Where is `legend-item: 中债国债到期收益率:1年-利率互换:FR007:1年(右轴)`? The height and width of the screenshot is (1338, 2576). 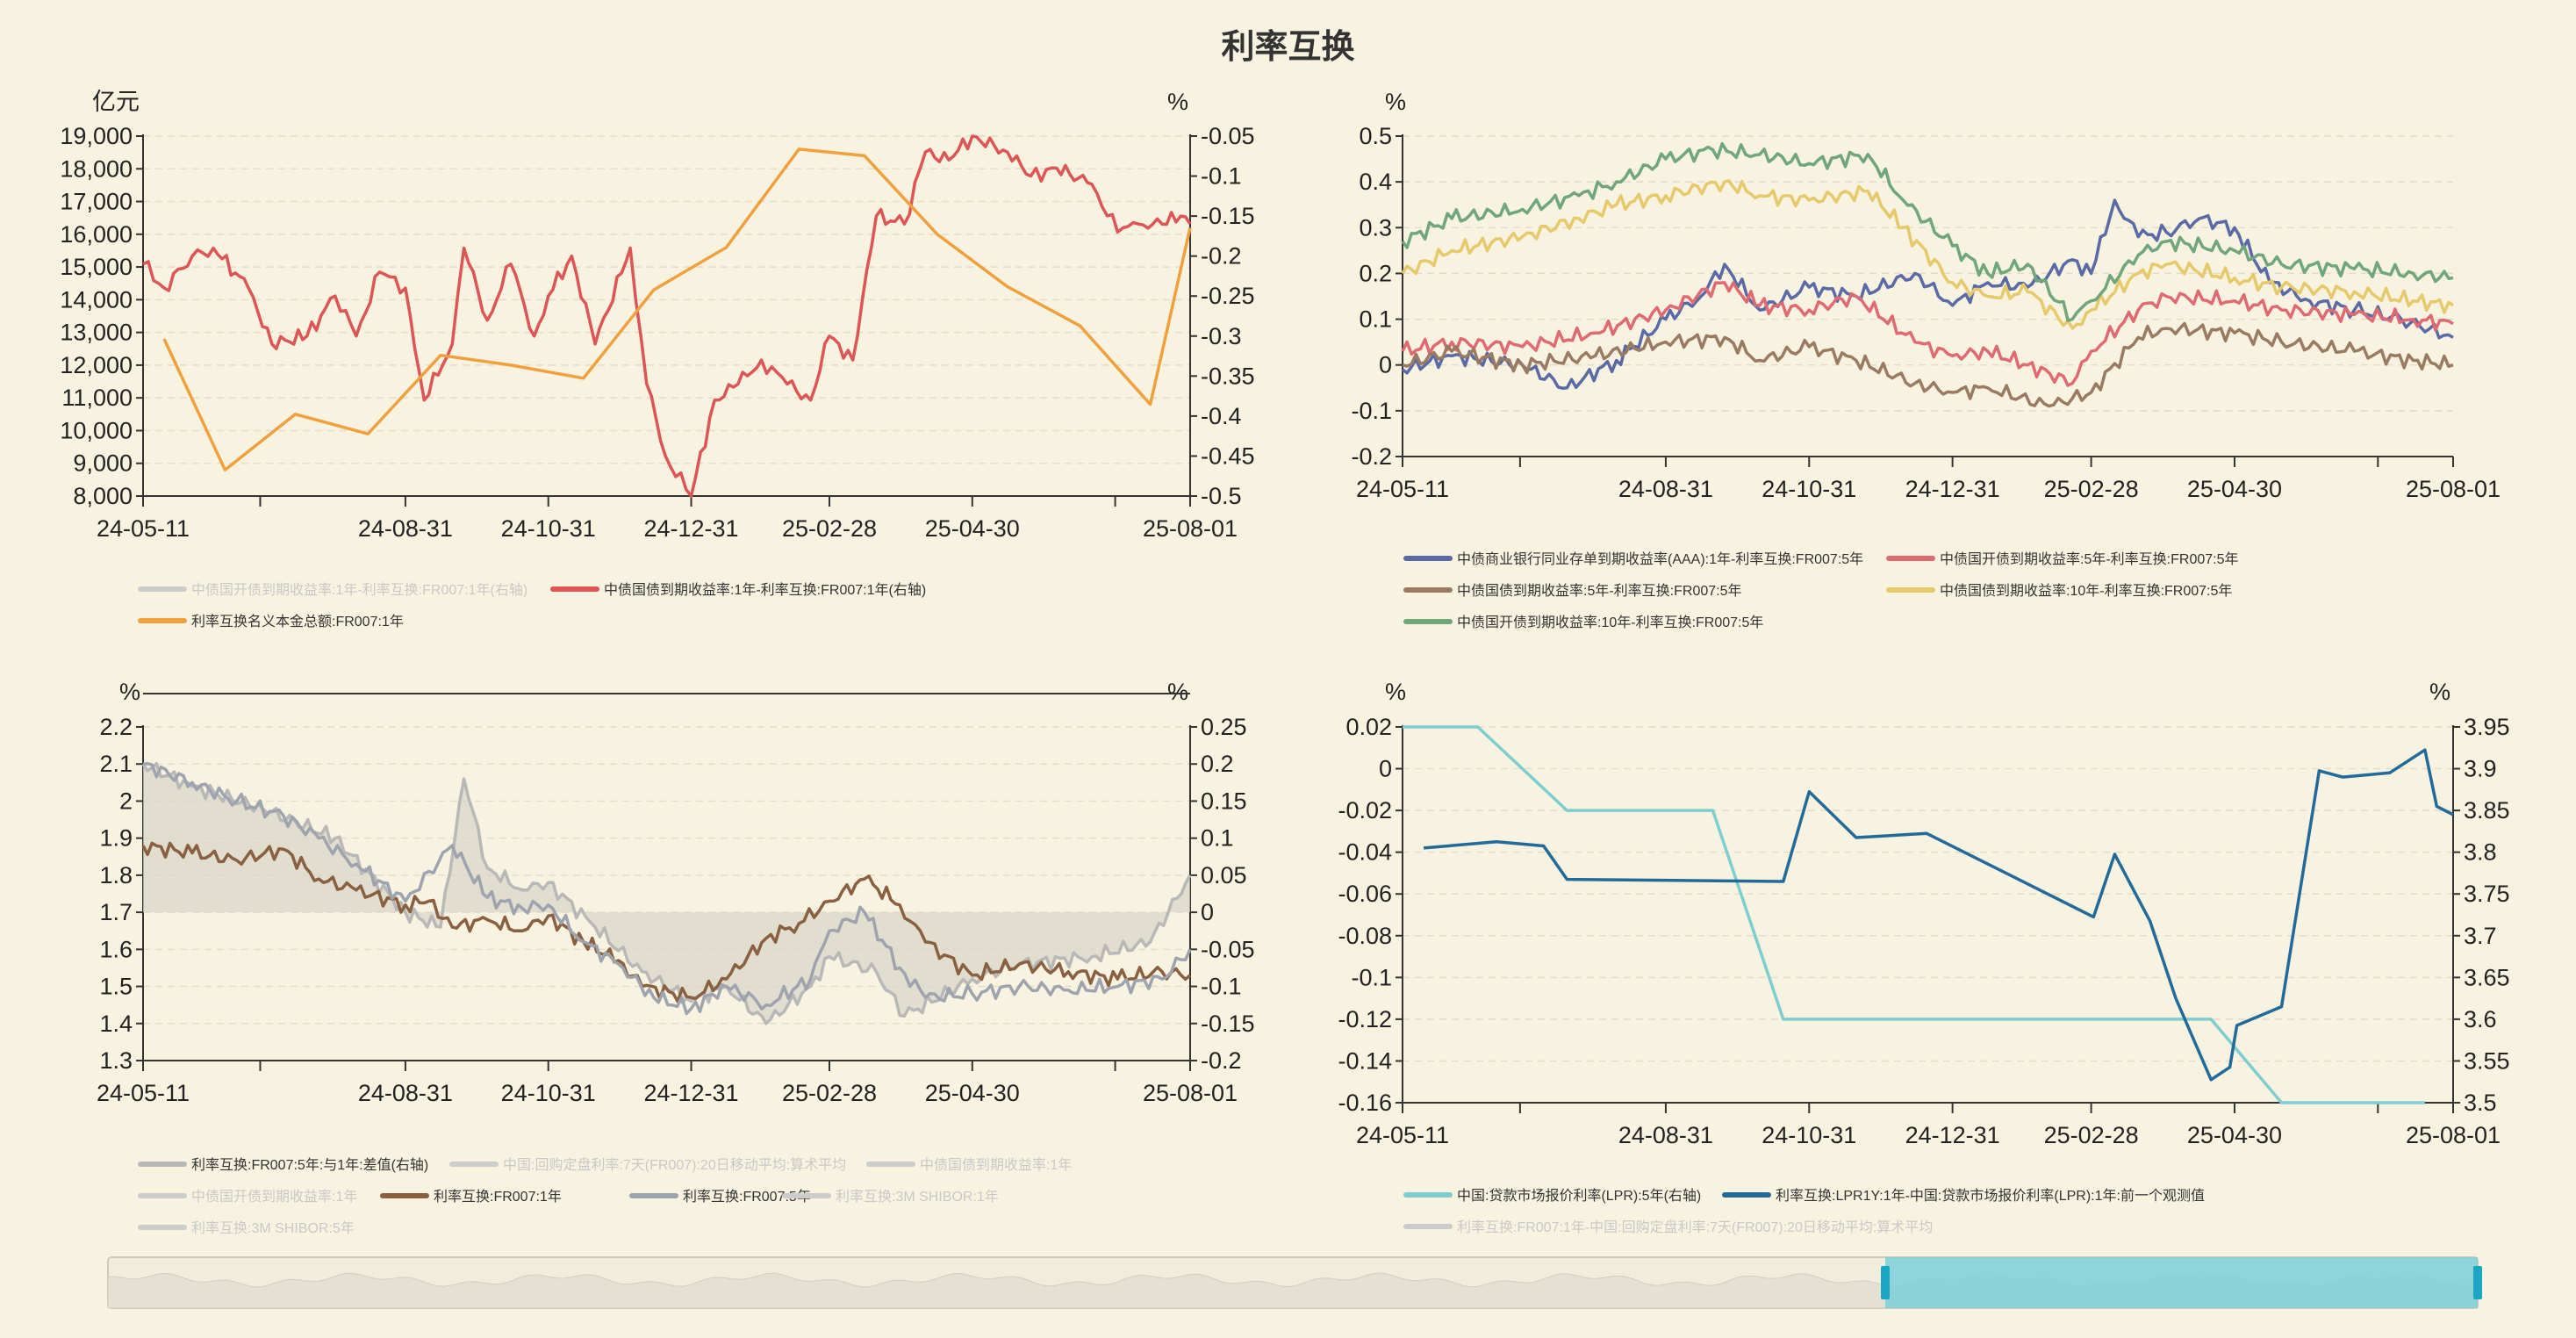 legend-item: 中债国债到期收益率:1年-利率互换:FR007:1年(右轴) is located at coordinates (765, 590).